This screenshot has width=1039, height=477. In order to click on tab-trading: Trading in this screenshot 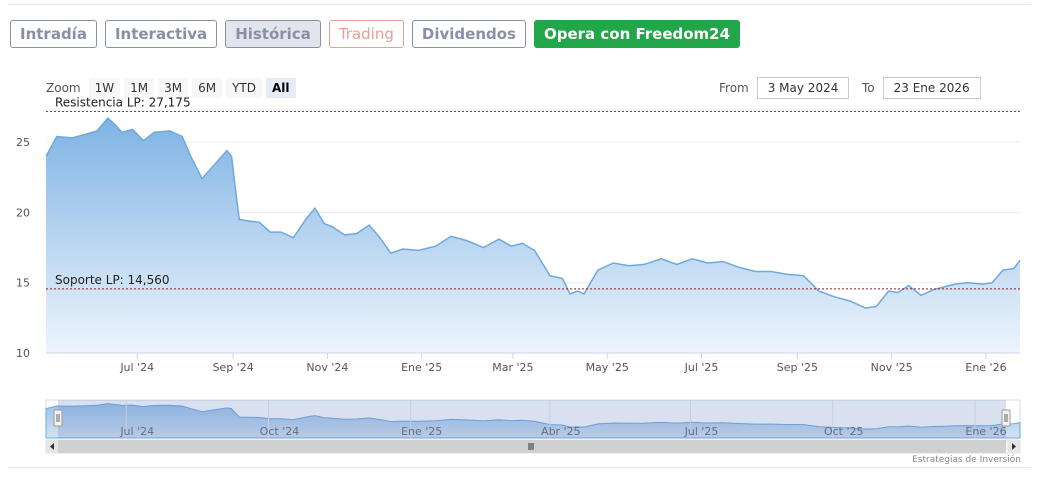, I will do `click(366, 34)`.